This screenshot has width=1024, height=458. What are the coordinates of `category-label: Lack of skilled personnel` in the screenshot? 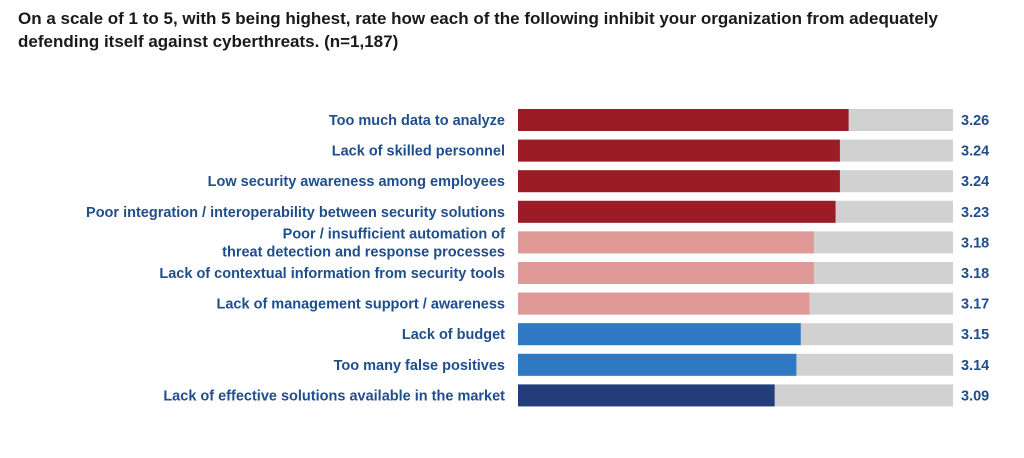 It's located at (418, 152).